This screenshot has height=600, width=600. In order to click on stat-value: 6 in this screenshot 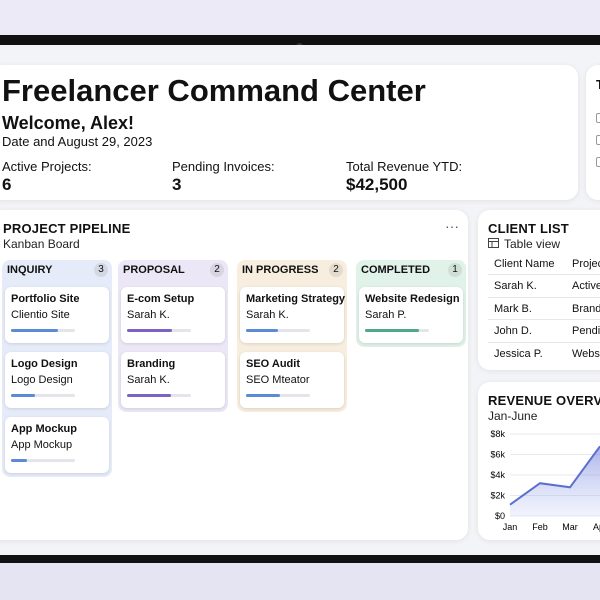, I will do `click(7, 184)`.